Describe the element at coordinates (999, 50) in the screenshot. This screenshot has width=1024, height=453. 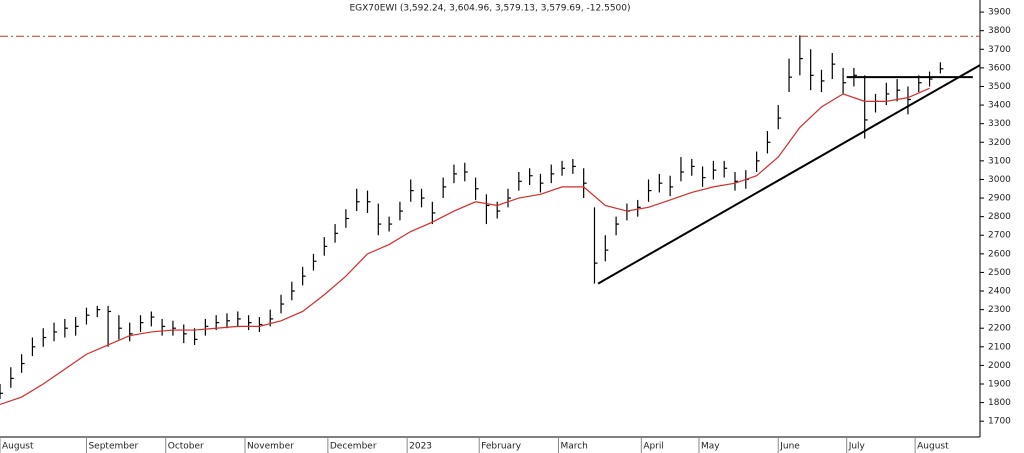
I see `y-tick-label: 3700` at that location.